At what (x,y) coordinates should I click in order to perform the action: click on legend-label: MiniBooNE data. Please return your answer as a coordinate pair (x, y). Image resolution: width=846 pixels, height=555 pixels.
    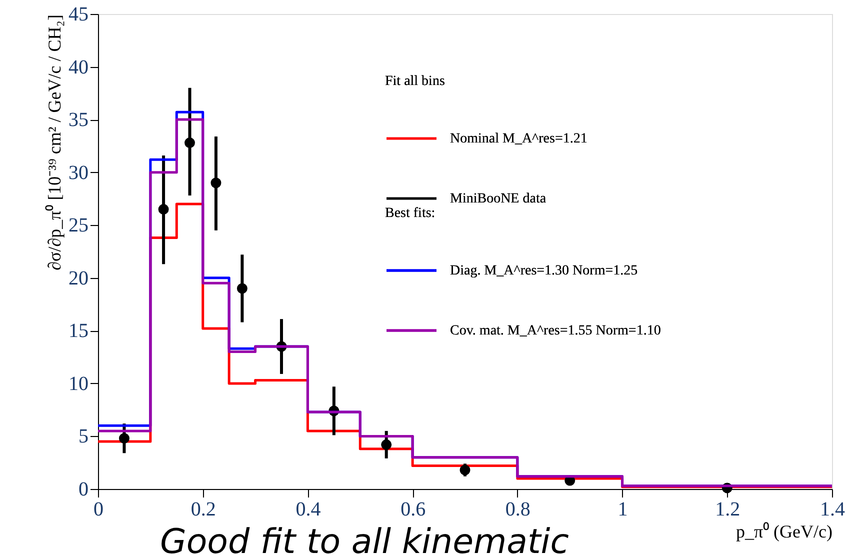
    Looking at the image, I should click on (498, 199).